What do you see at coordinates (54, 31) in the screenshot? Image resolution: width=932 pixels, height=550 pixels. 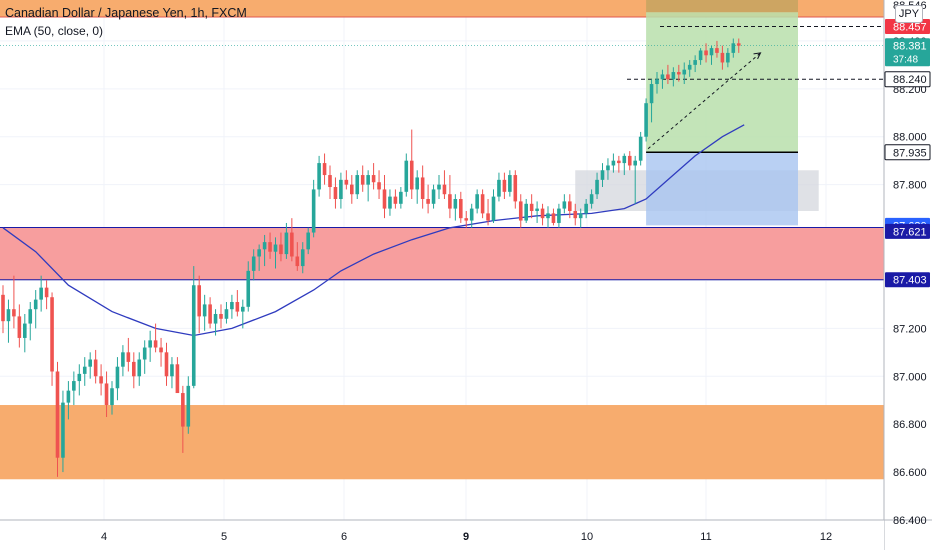 I see `indicator-legend: EMA (50, close, 0)` at bounding box center [54, 31].